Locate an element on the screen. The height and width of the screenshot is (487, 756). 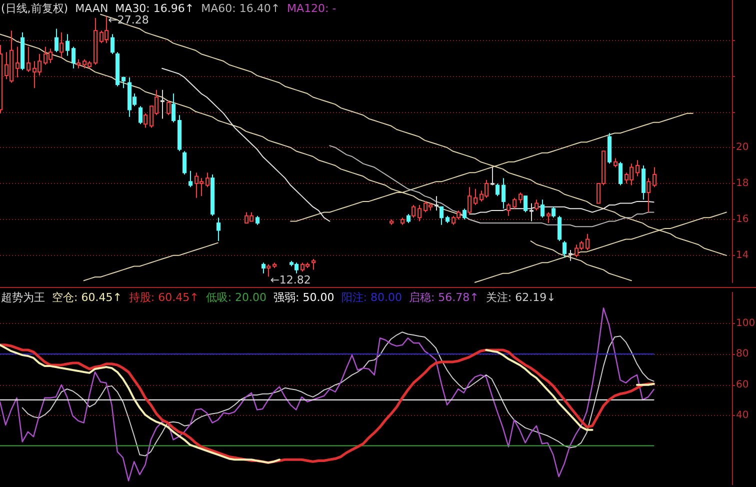
chart-title: (日线,前复权) is located at coordinates (34, 8).